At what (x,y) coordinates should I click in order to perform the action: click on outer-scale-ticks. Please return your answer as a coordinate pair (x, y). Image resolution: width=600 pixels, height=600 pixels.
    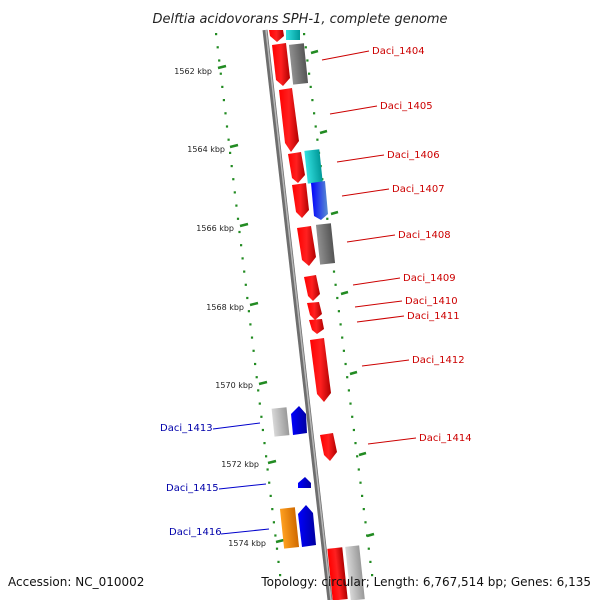
    Looking at the image, I should click on (342, 293).